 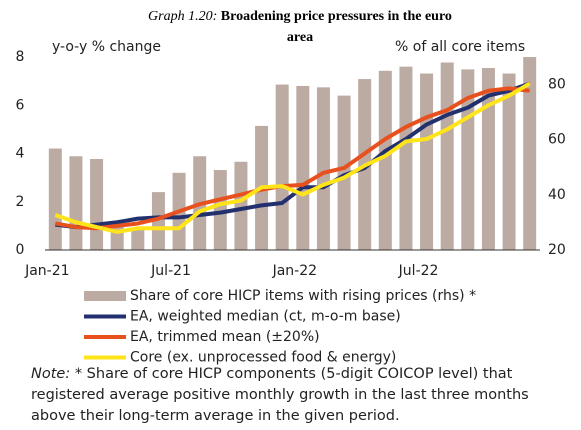 What do you see at coordinates (294, 271) in the screenshot?
I see `x-tick-label: Jan-22` at bounding box center [294, 271].